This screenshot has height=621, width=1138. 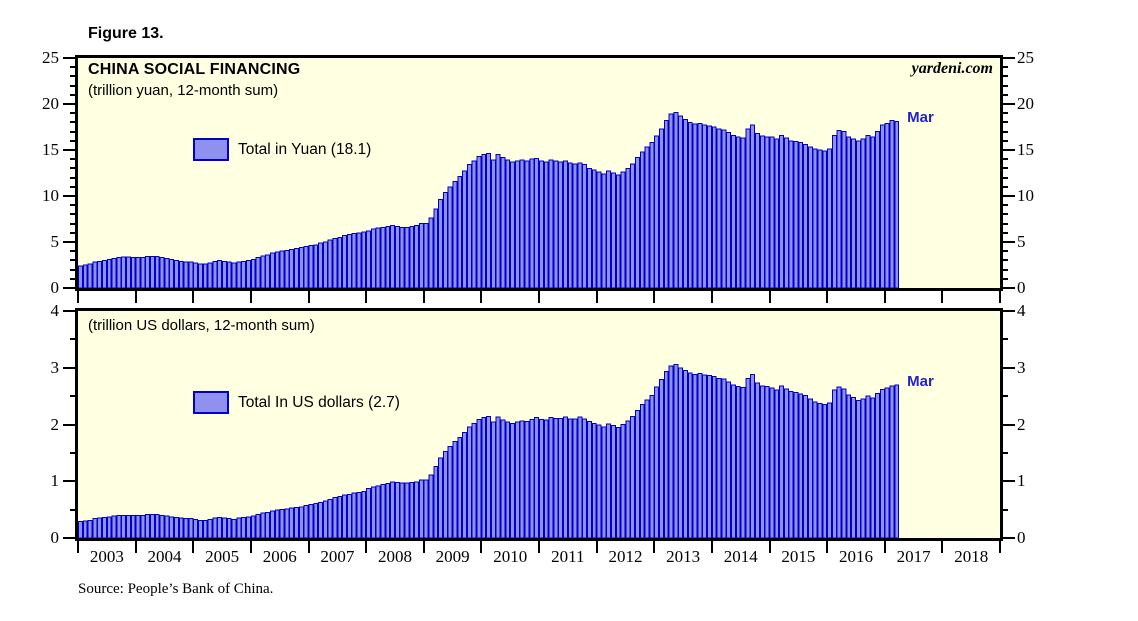 What do you see at coordinates (176, 589) in the screenshot?
I see `source-note: Source: People’s Bank of China.` at bounding box center [176, 589].